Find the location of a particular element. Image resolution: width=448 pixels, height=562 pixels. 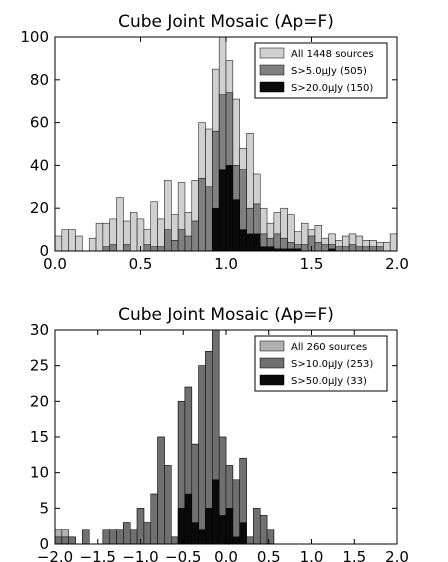

y-tick-label: 5 is located at coordinates (44, 508).